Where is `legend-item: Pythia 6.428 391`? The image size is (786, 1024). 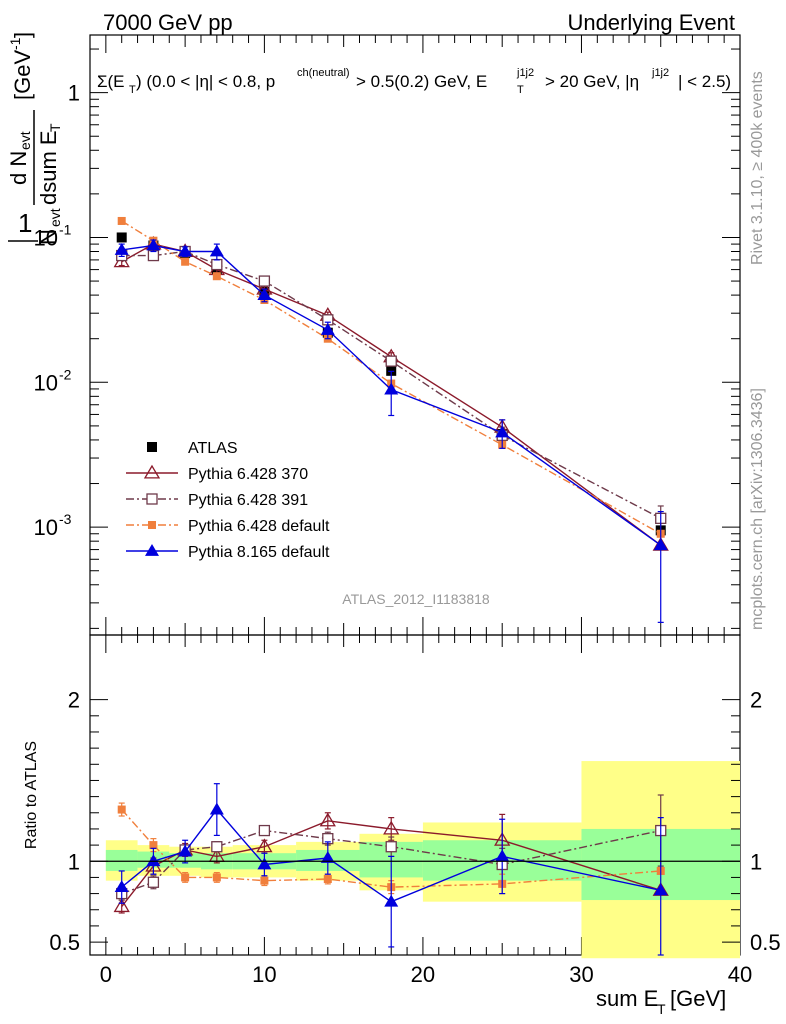 legend-item: Pythia 6.428 391 is located at coordinates (217, 500).